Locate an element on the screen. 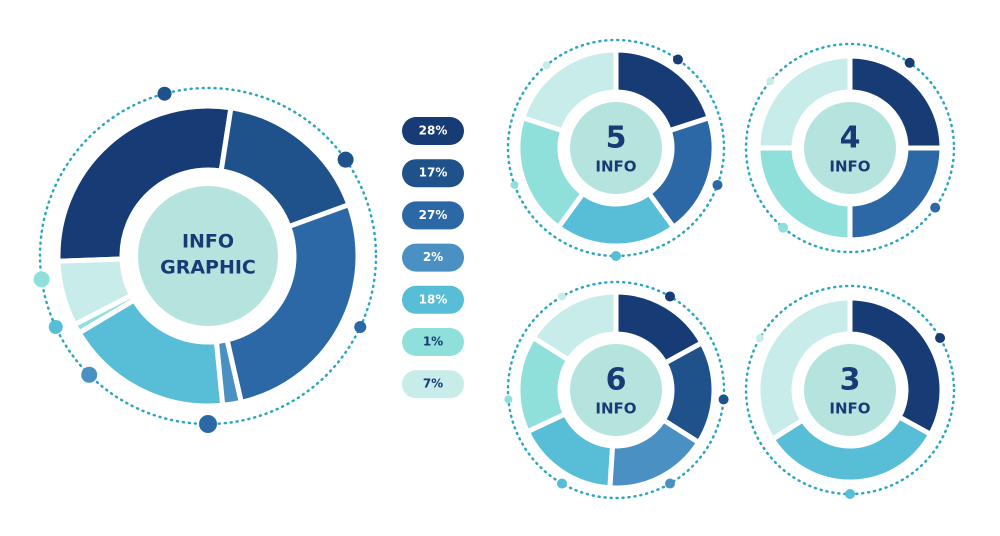  center-label: 3 is located at coordinates (850, 380).